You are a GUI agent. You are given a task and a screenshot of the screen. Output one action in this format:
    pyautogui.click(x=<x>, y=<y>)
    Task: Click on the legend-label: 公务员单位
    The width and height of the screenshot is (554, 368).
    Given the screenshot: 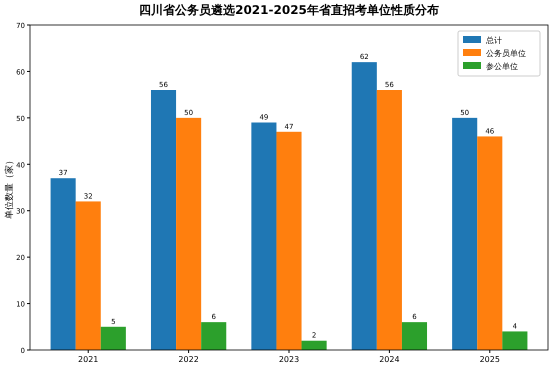 What is the action you would take?
    pyautogui.click(x=506, y=53)
    